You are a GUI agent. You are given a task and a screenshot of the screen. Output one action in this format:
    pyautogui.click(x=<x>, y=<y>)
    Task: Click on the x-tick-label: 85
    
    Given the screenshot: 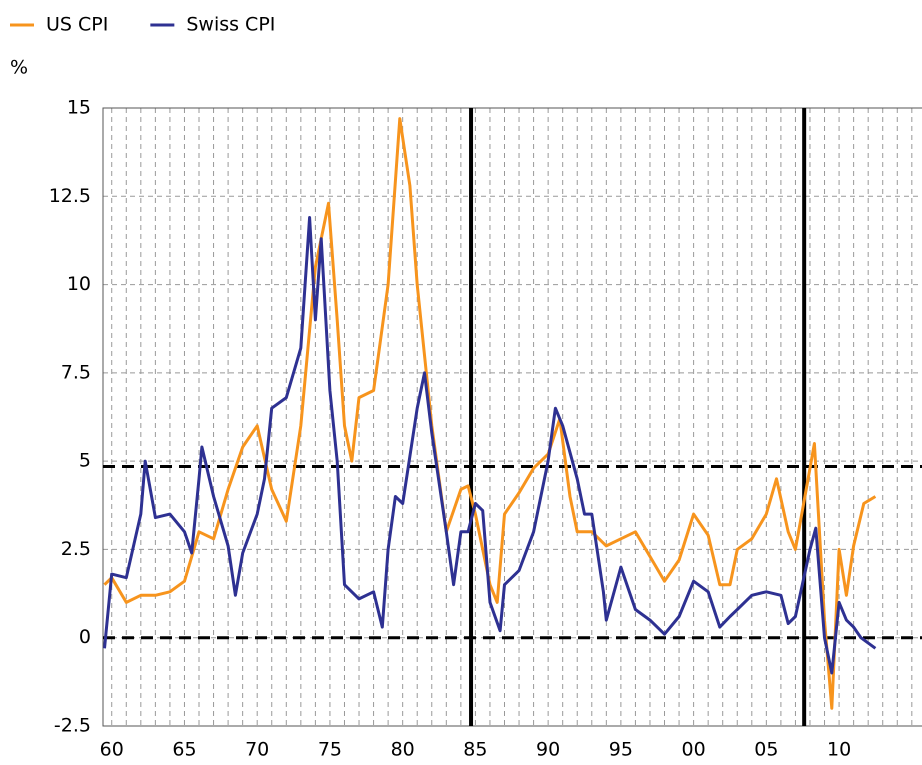 What is the action you would take?
    pyautogui.click(x=475, y=750)
    